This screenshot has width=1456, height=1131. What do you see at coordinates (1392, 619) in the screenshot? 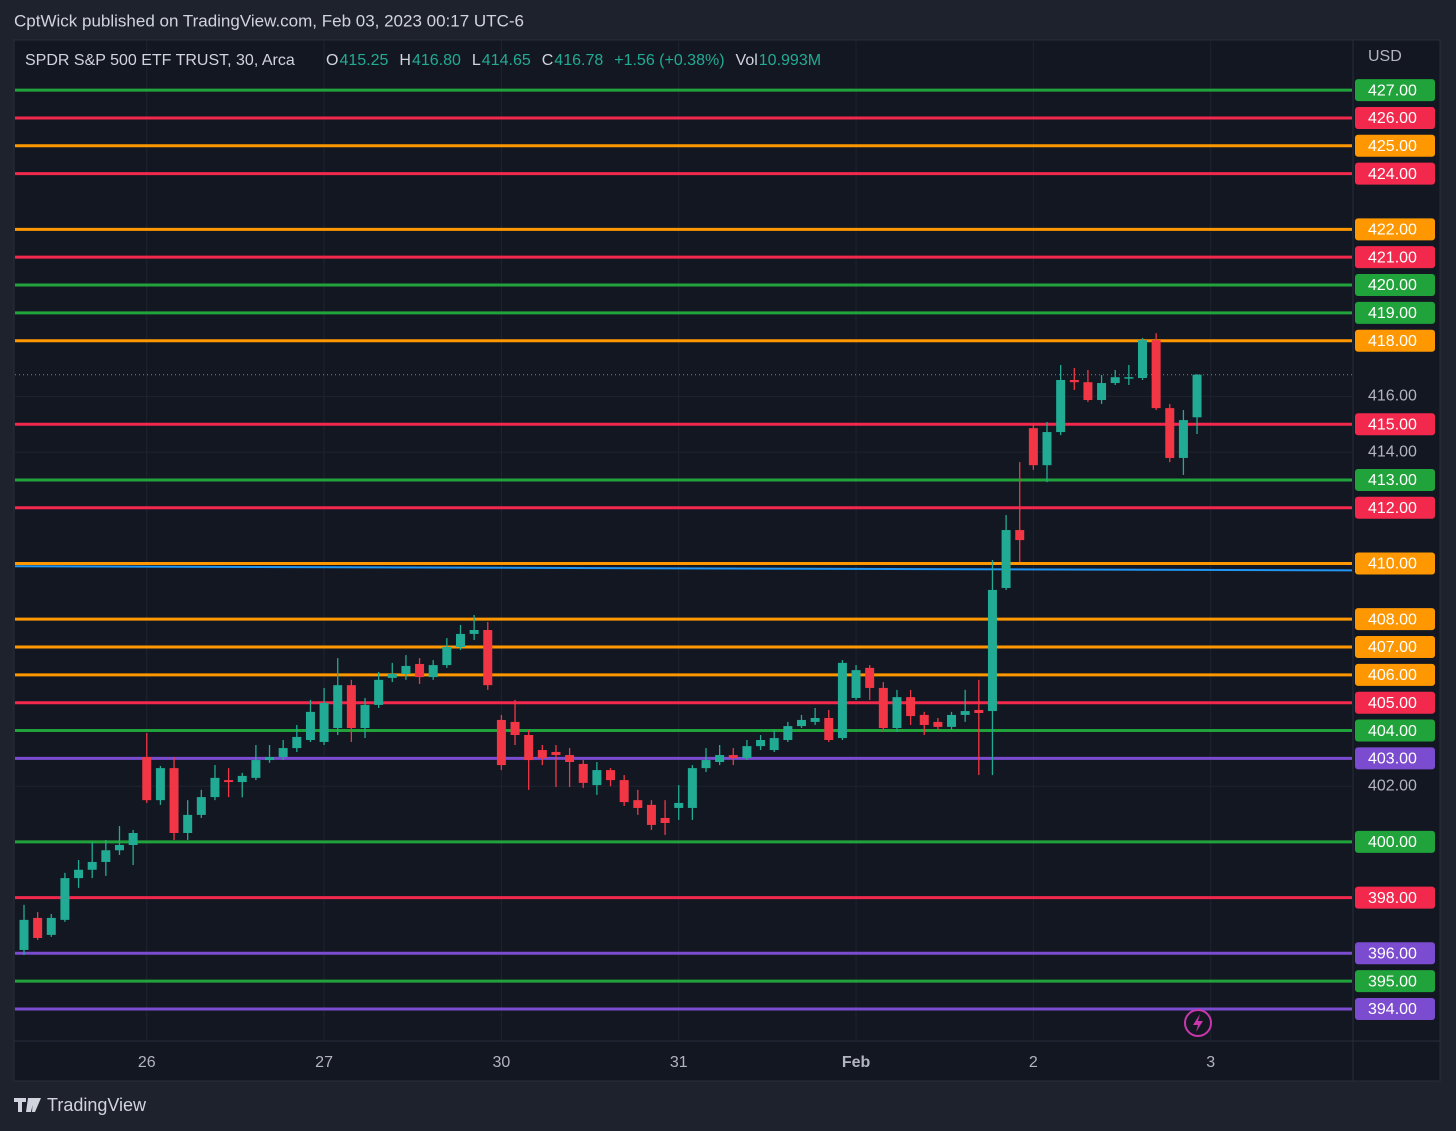
I see `level-label: 408.00` at bounding box center [1392, 619].